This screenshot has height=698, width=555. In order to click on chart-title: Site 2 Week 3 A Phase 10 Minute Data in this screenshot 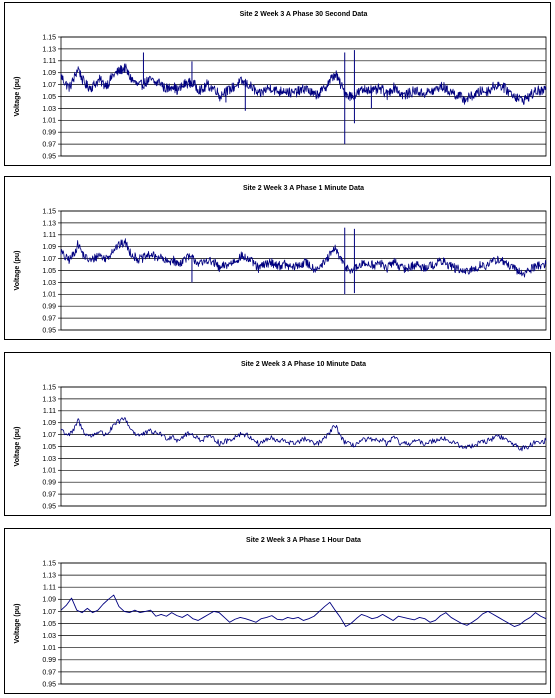, I will do `click(303, 364)`.